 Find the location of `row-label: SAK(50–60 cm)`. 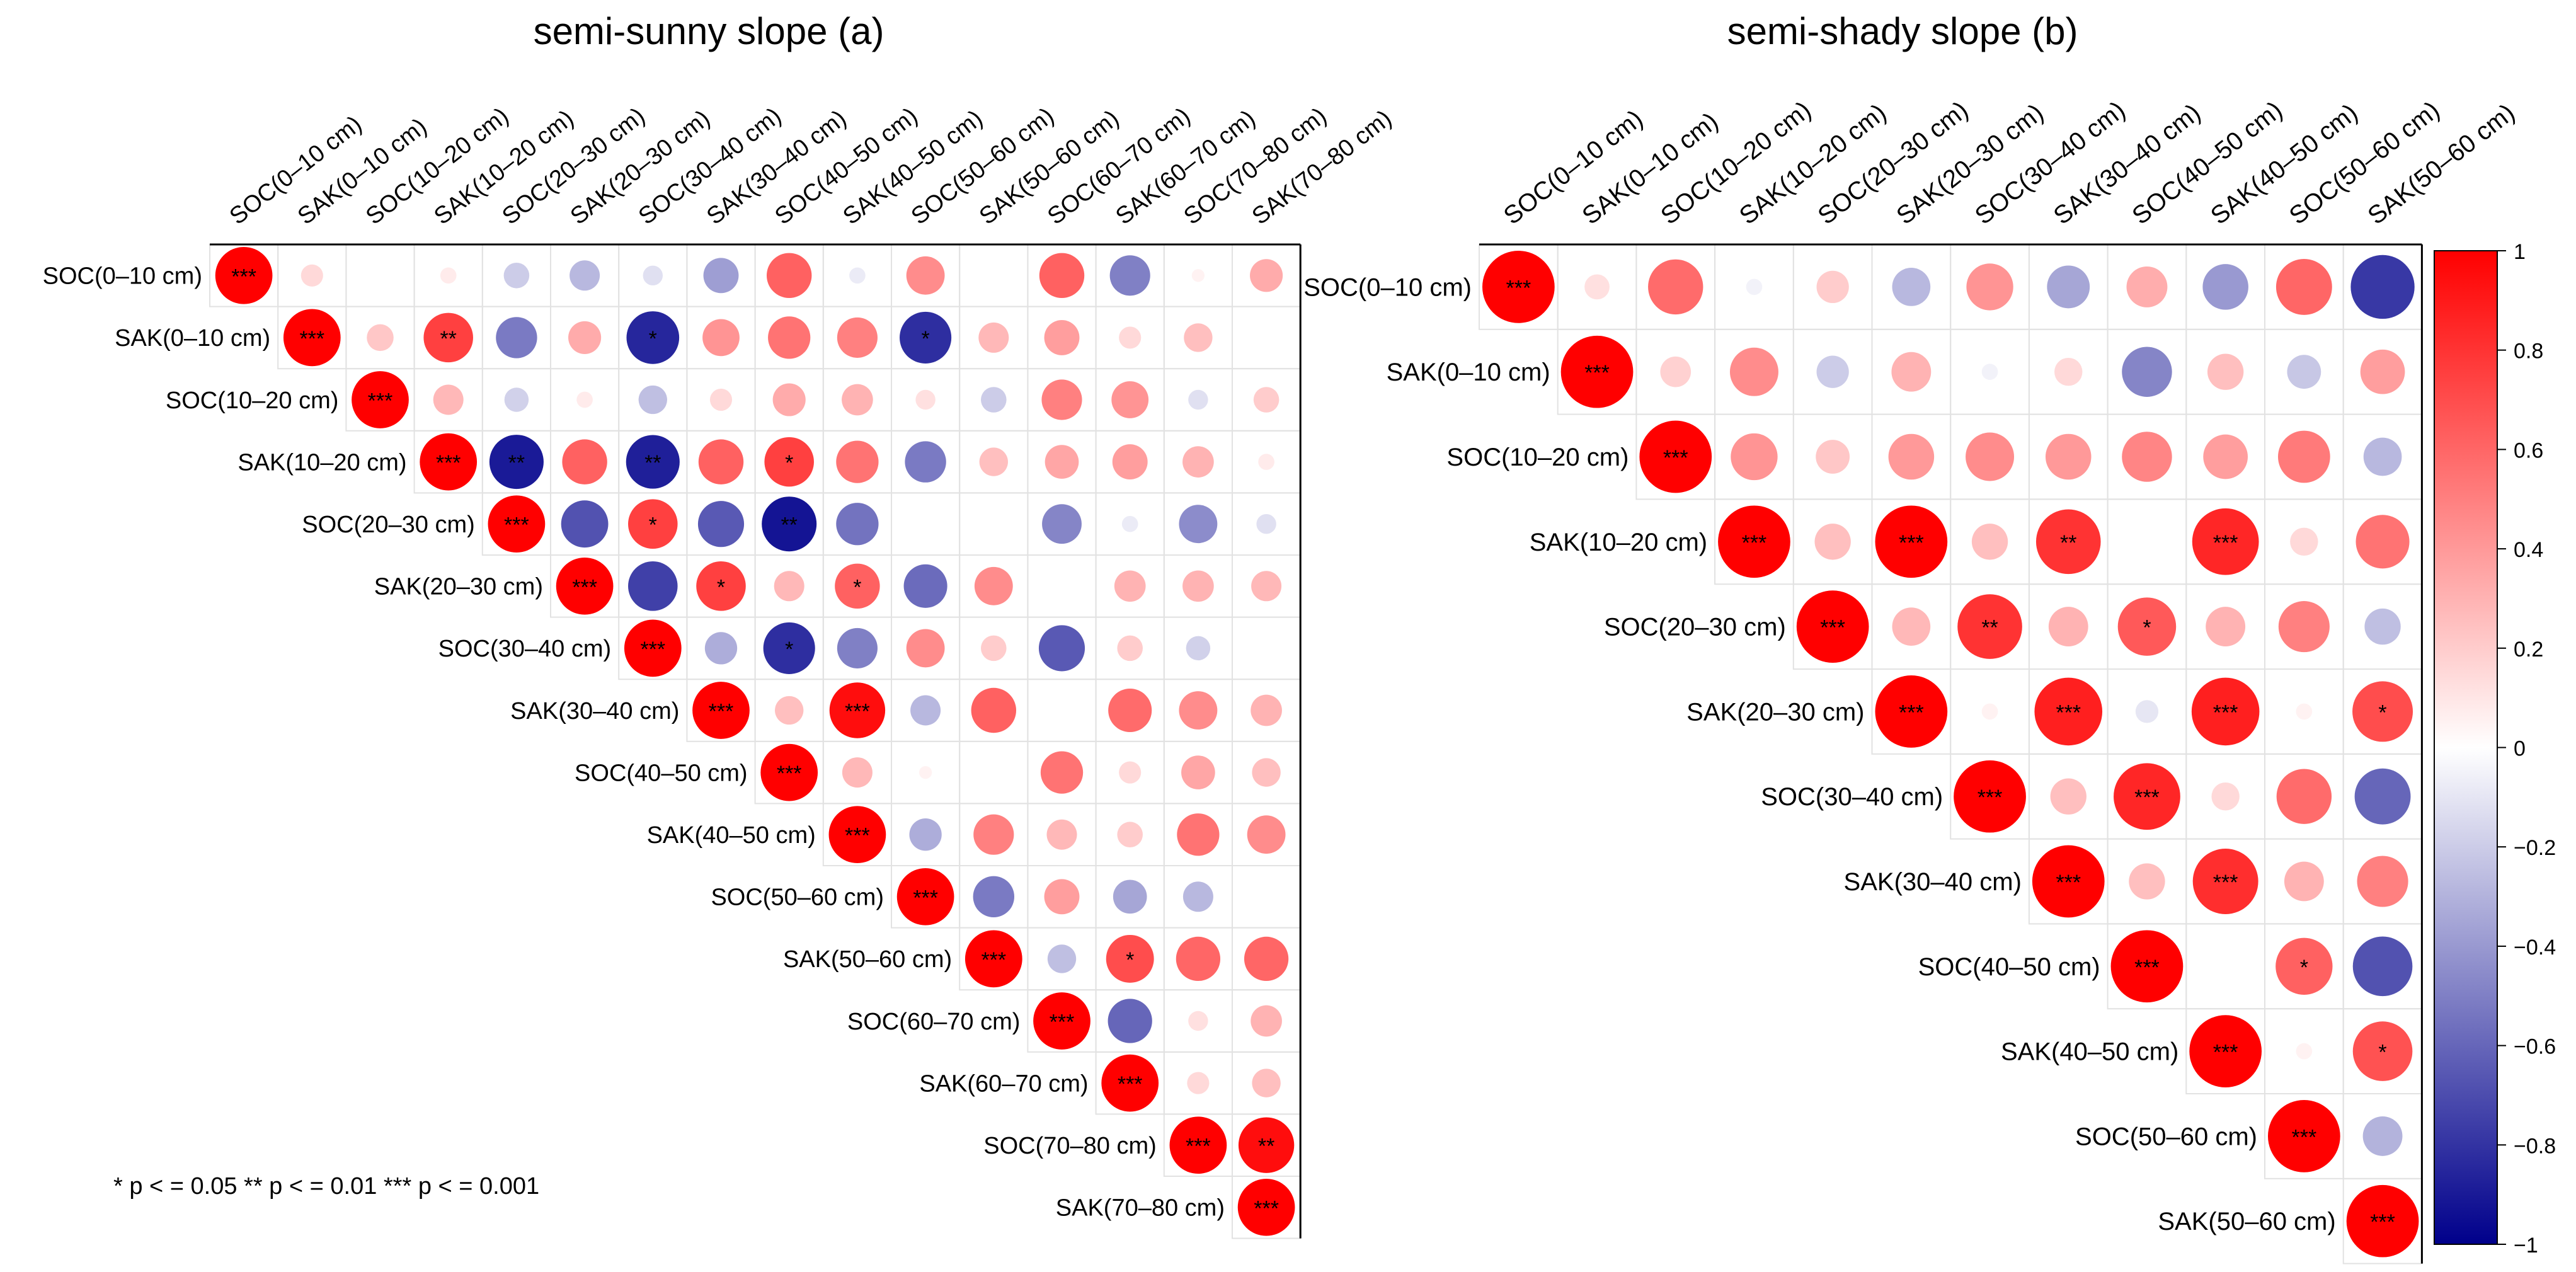

row-label: SAK(50–60 cm) is located at coordinates (2247, 1221).